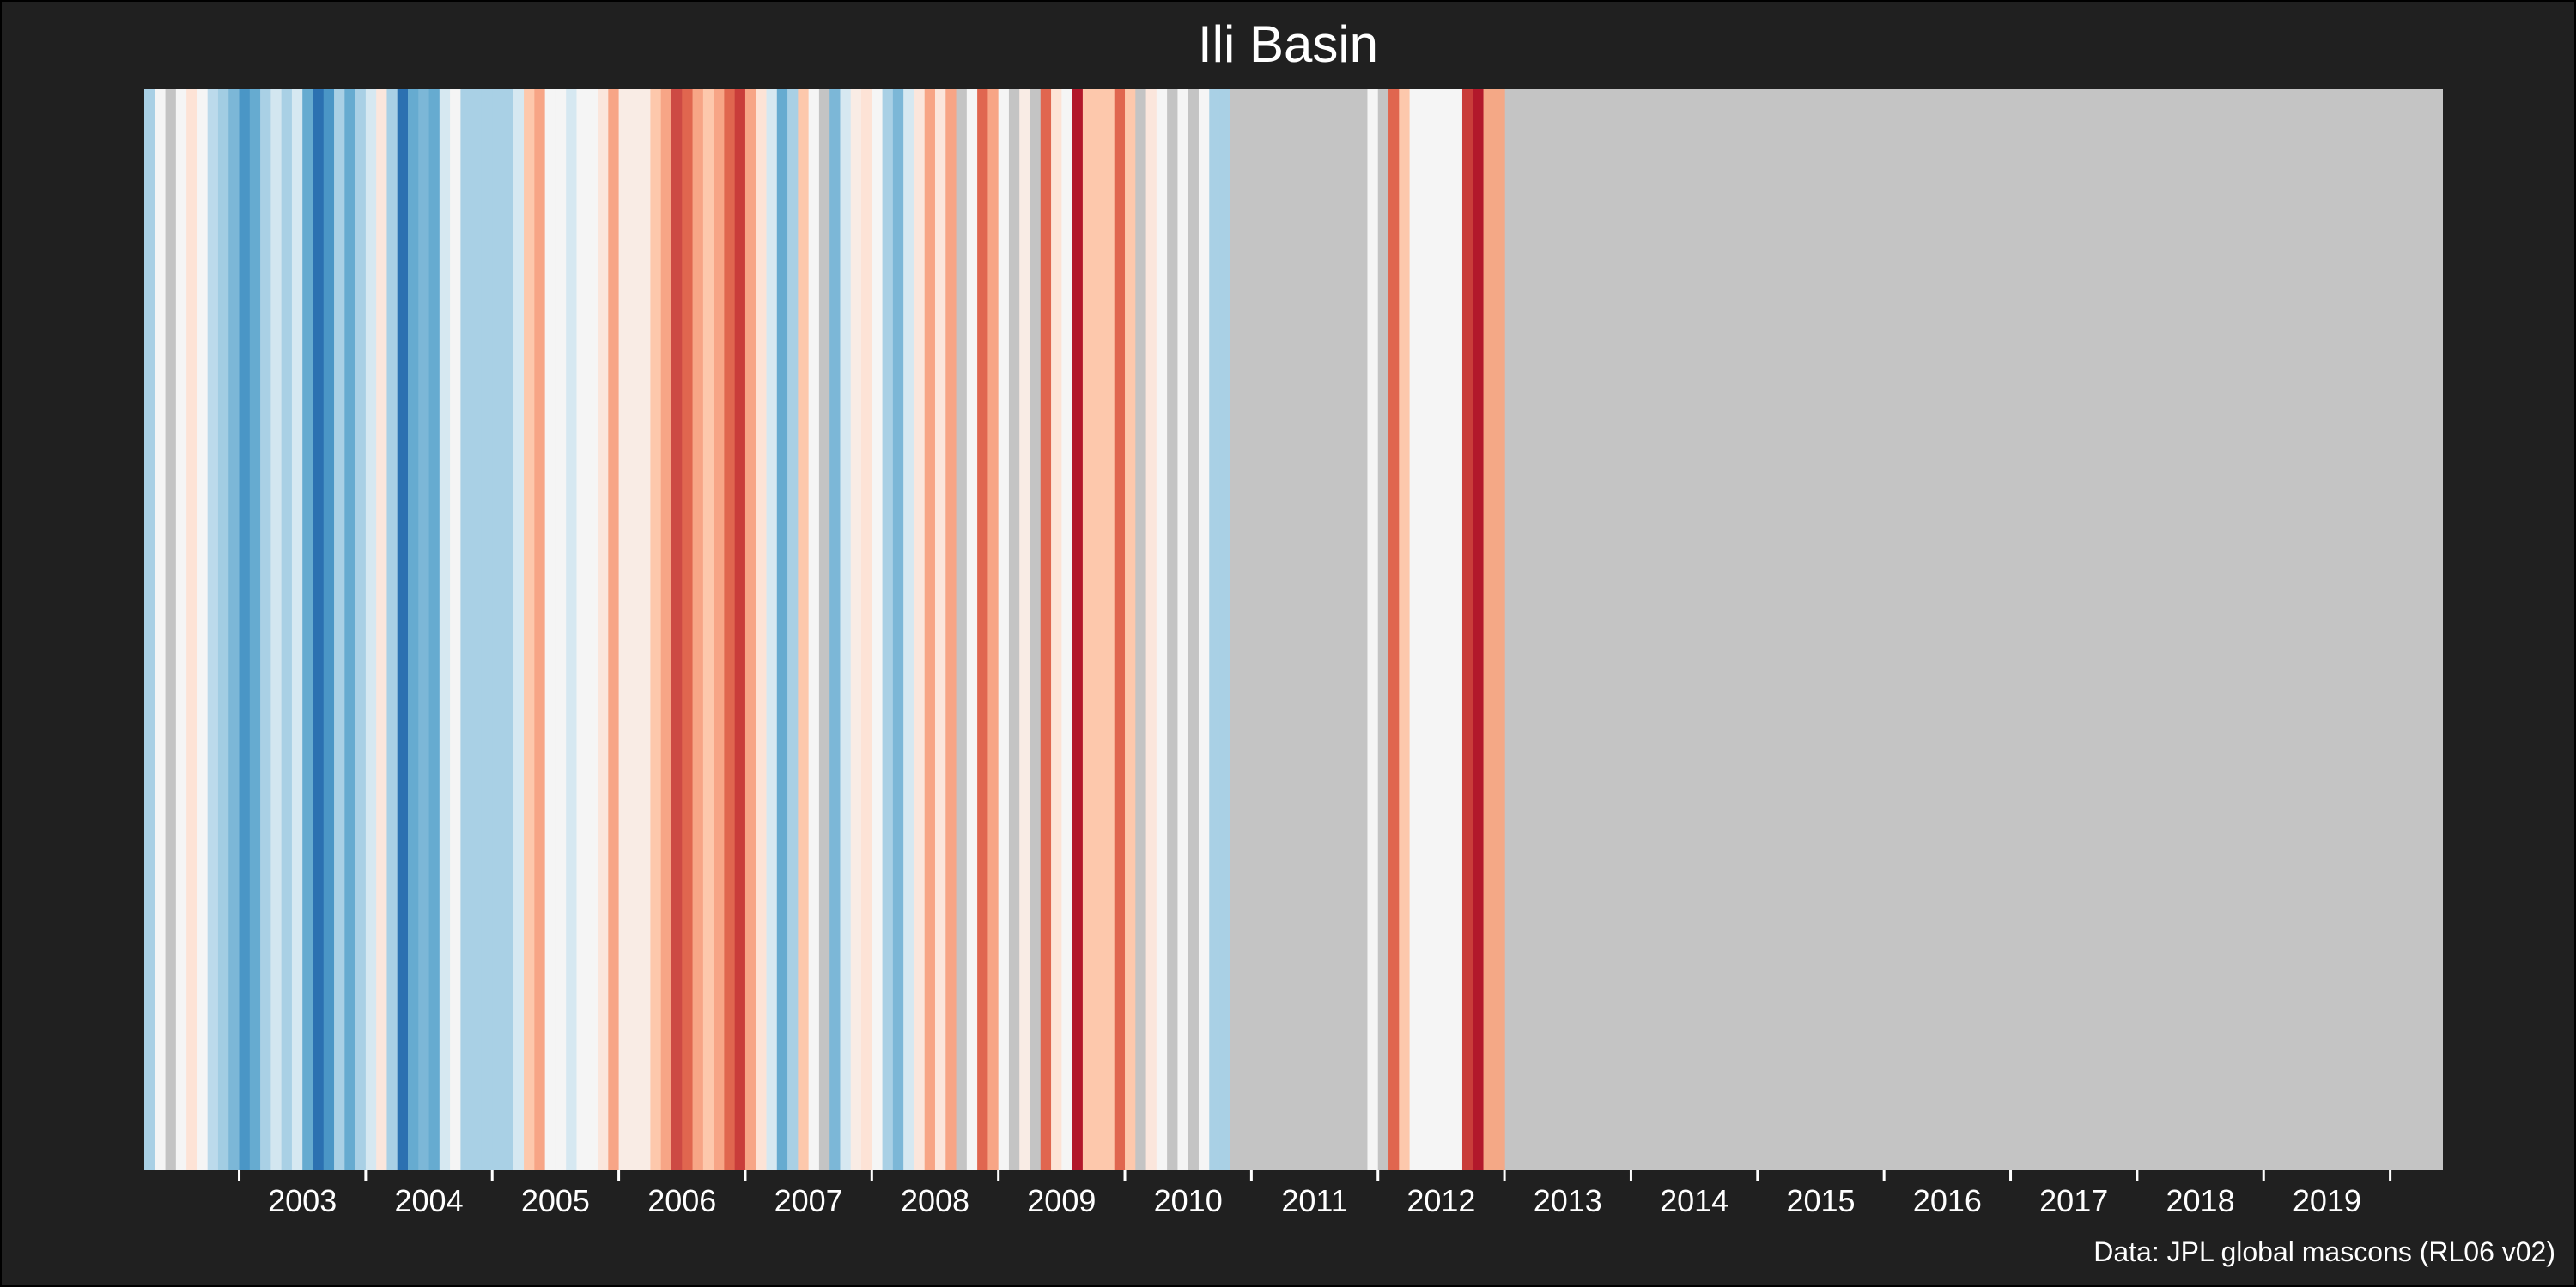 The width and height of the screenshot is (2576, 1287). I want to click on chart-title: Ili Basin, so click(1288, 44).